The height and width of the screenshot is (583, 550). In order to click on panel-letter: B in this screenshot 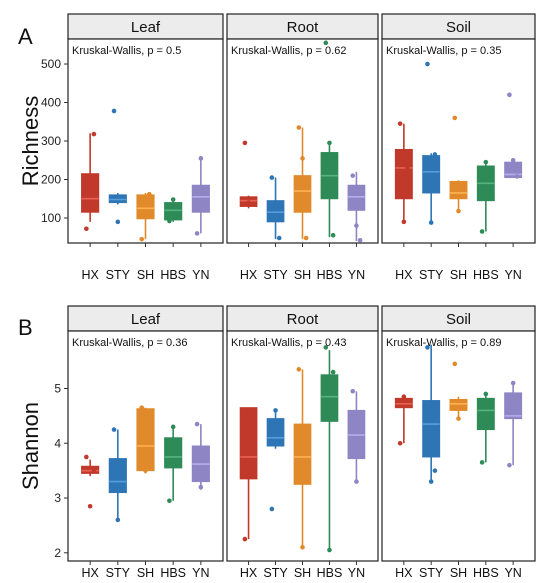, I will do `click(25, 327)`.